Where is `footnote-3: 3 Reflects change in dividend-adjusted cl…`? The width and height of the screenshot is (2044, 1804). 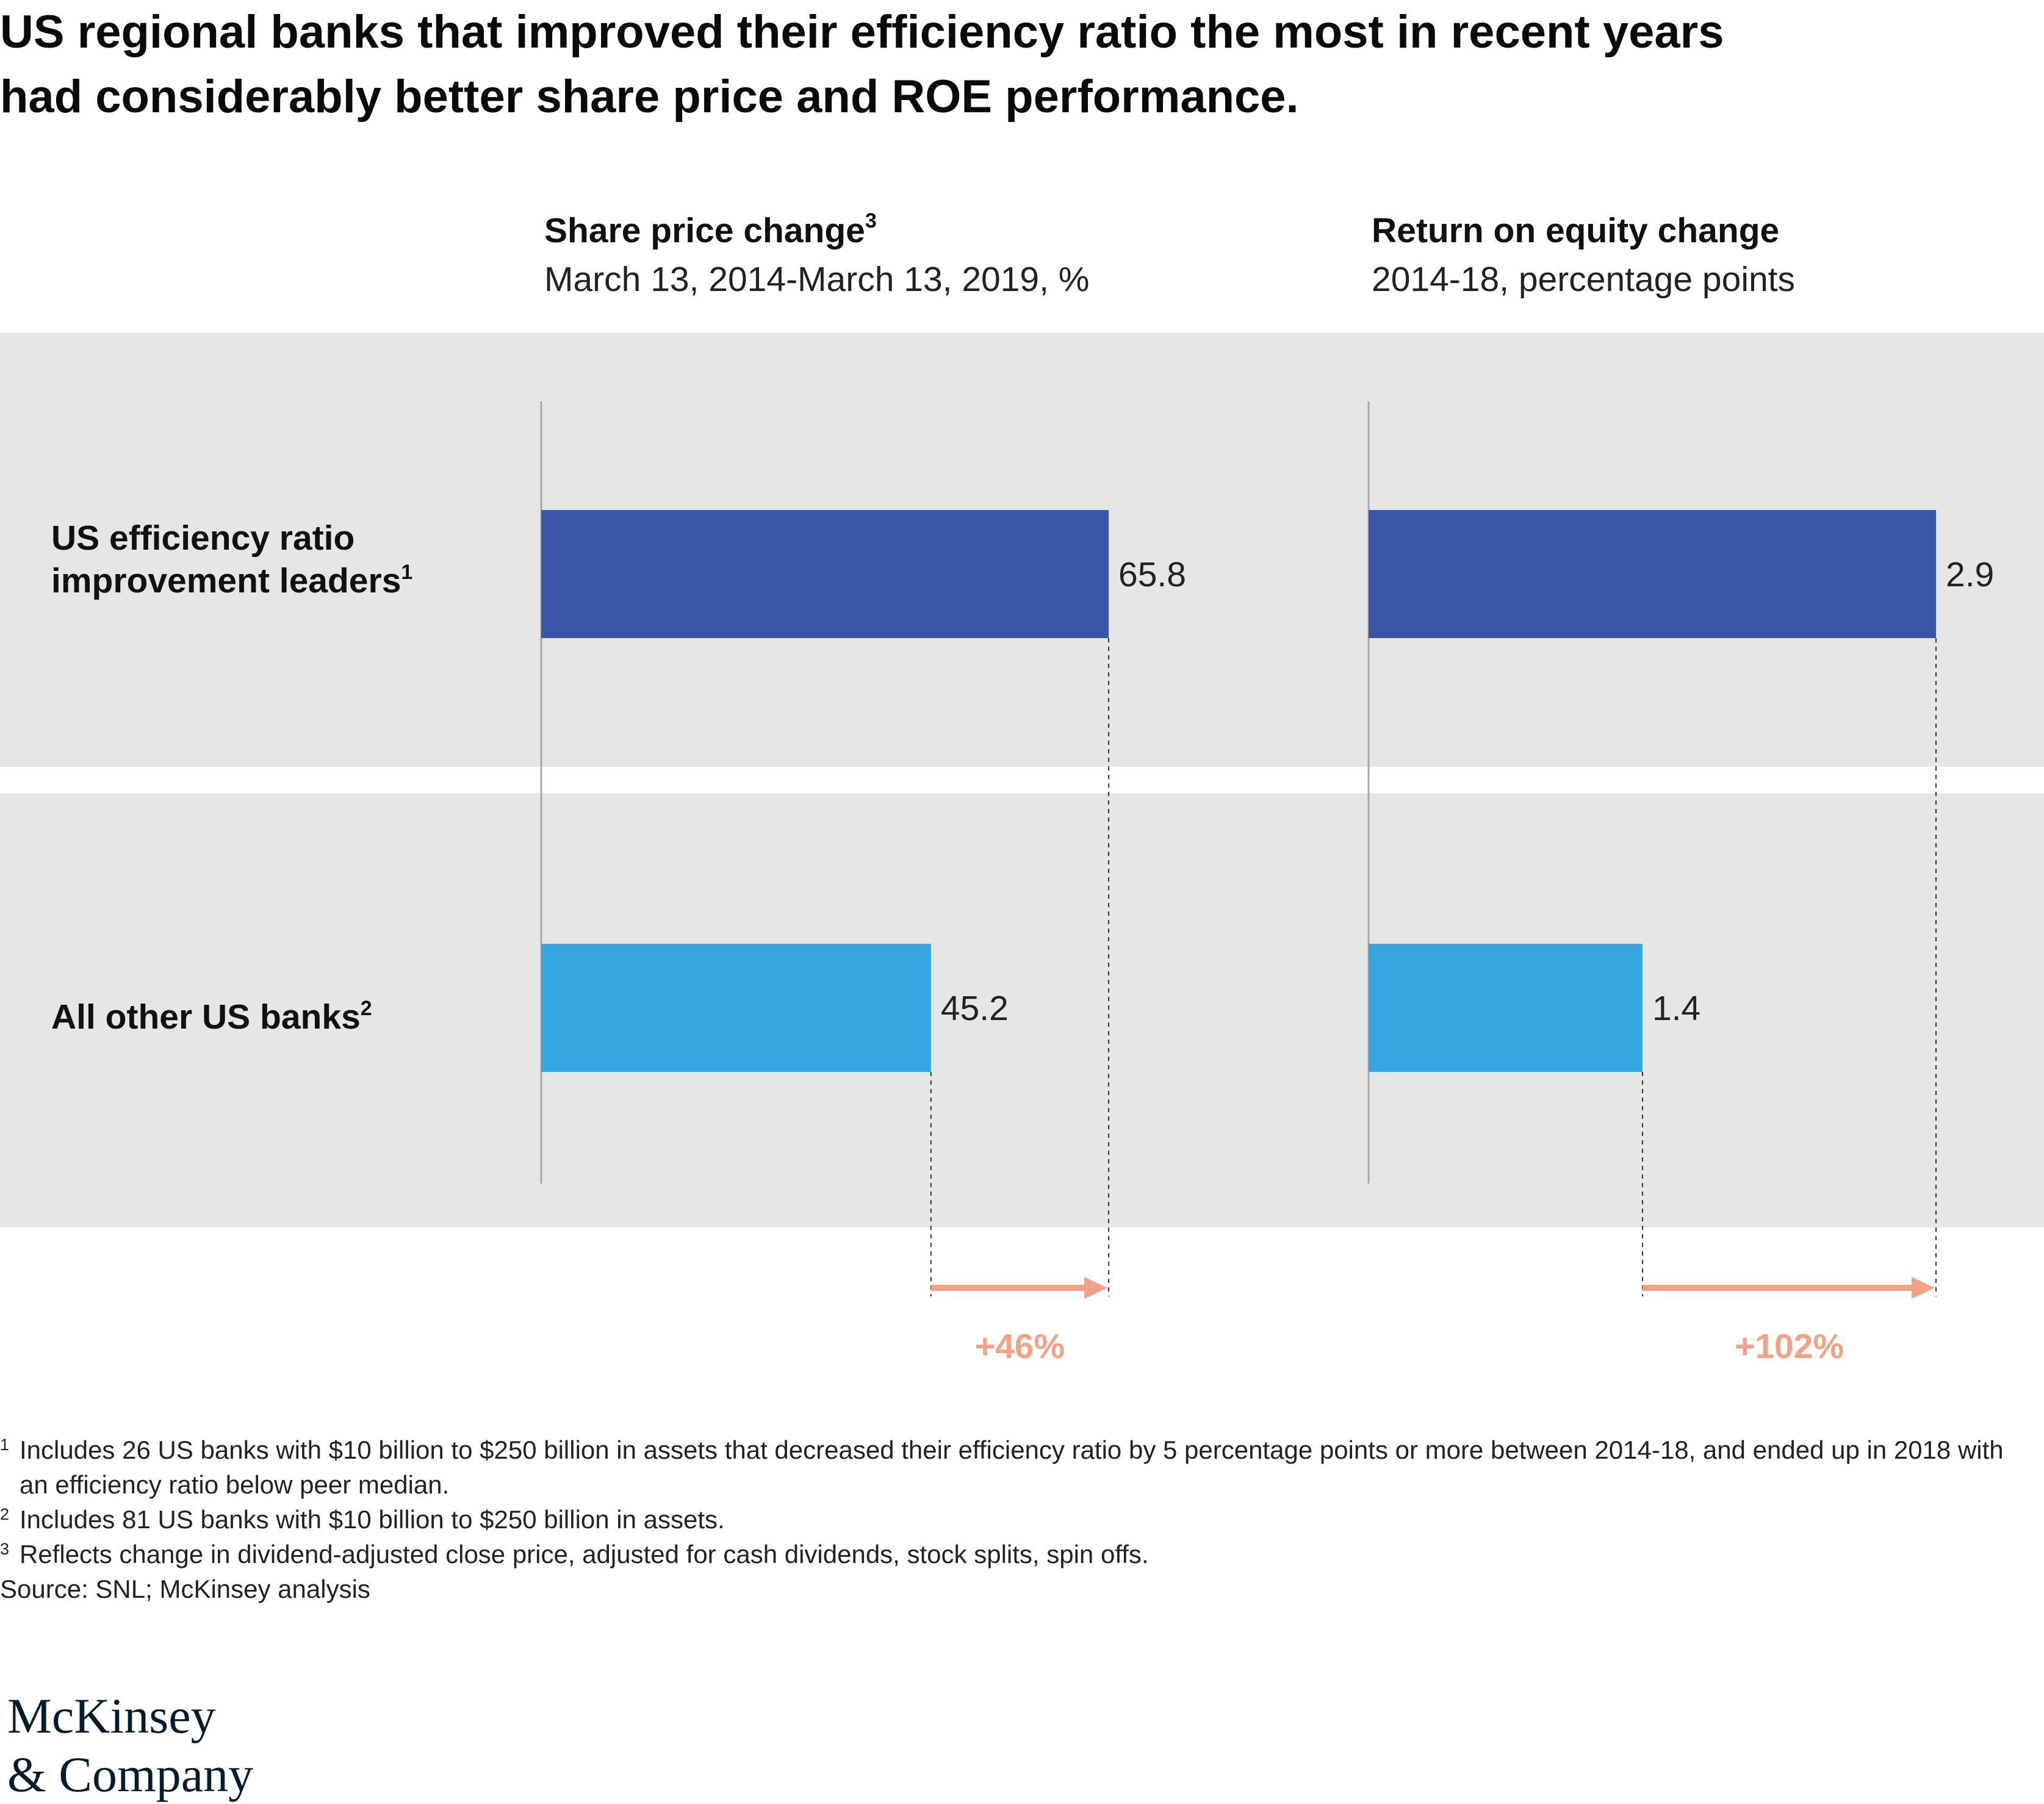 footnote-3: 3 Reflects change in dividend-adjusted cl… is located at coordinates (575, 1554).